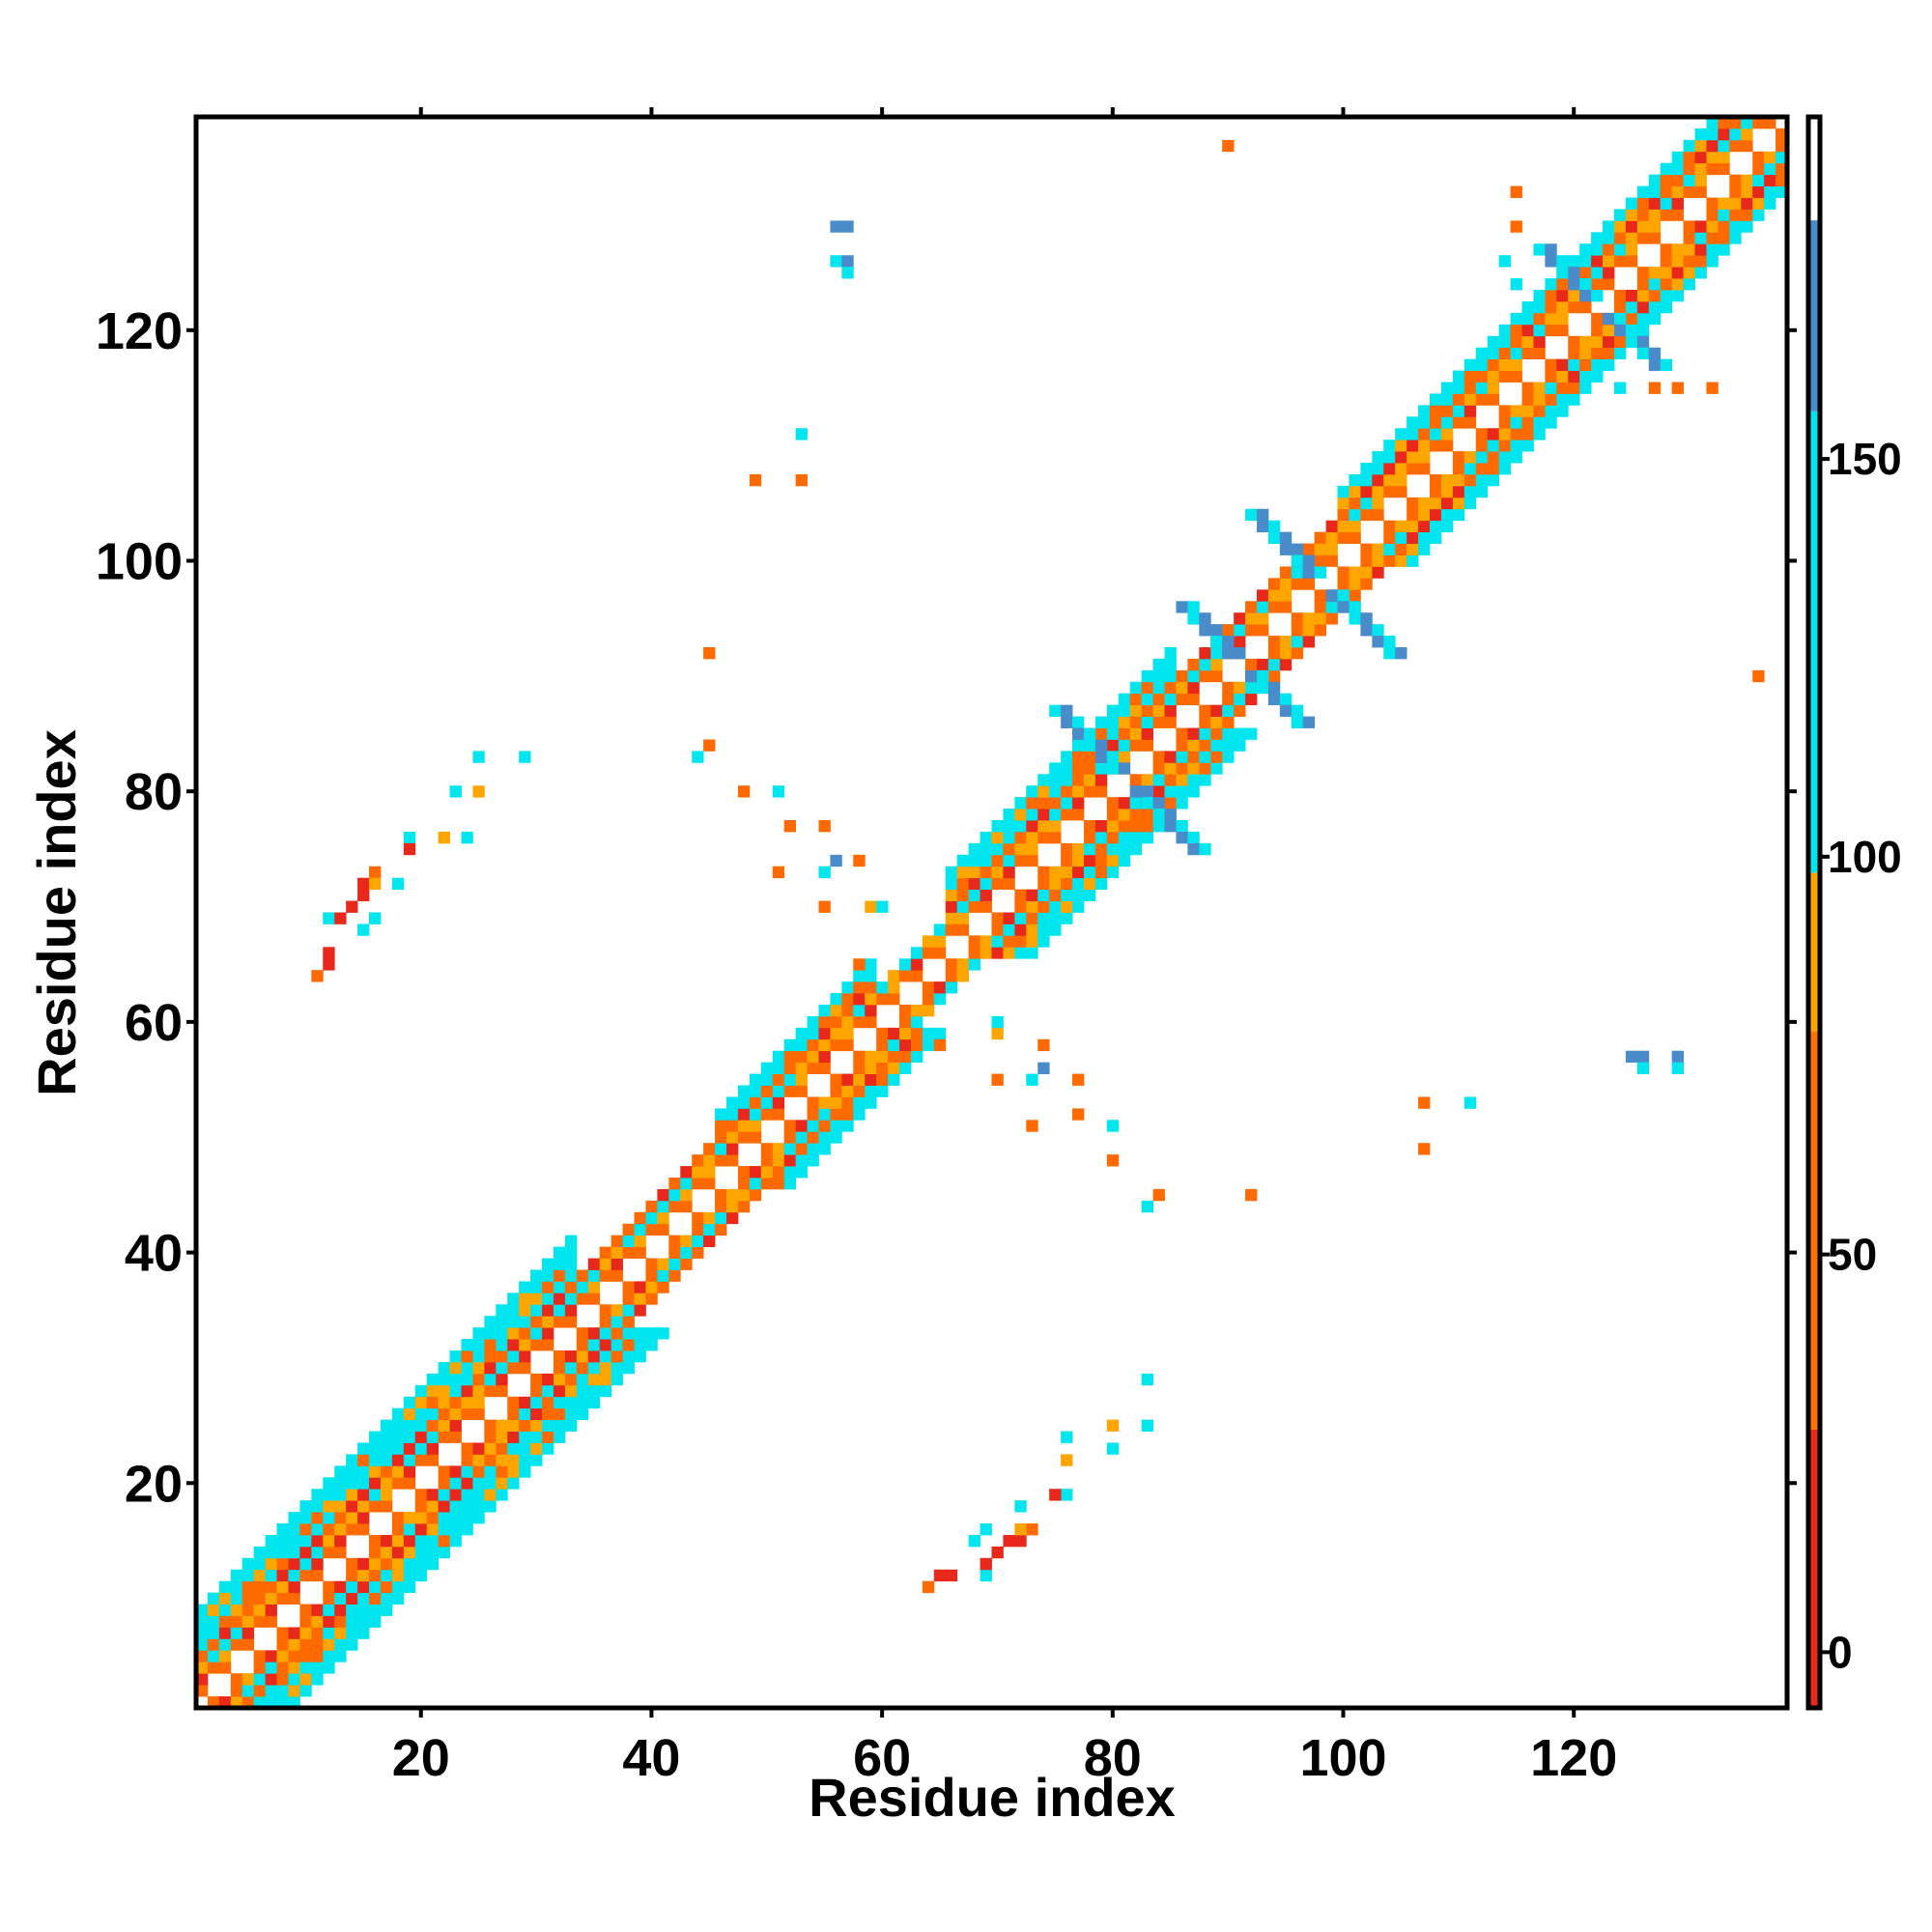 Image resolution: width=1932 pixels, height=1932 pixels. I want to click on y-tick-label: 80, so click(154, 792).